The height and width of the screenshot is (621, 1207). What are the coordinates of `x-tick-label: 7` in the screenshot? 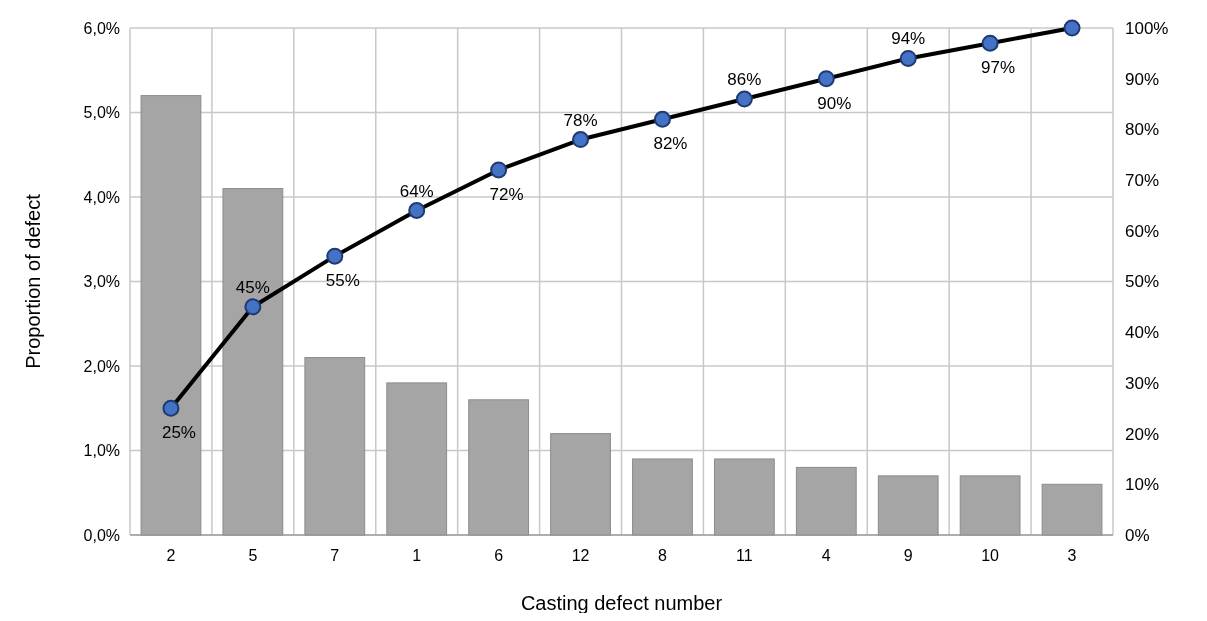 It's located at (335, 555).